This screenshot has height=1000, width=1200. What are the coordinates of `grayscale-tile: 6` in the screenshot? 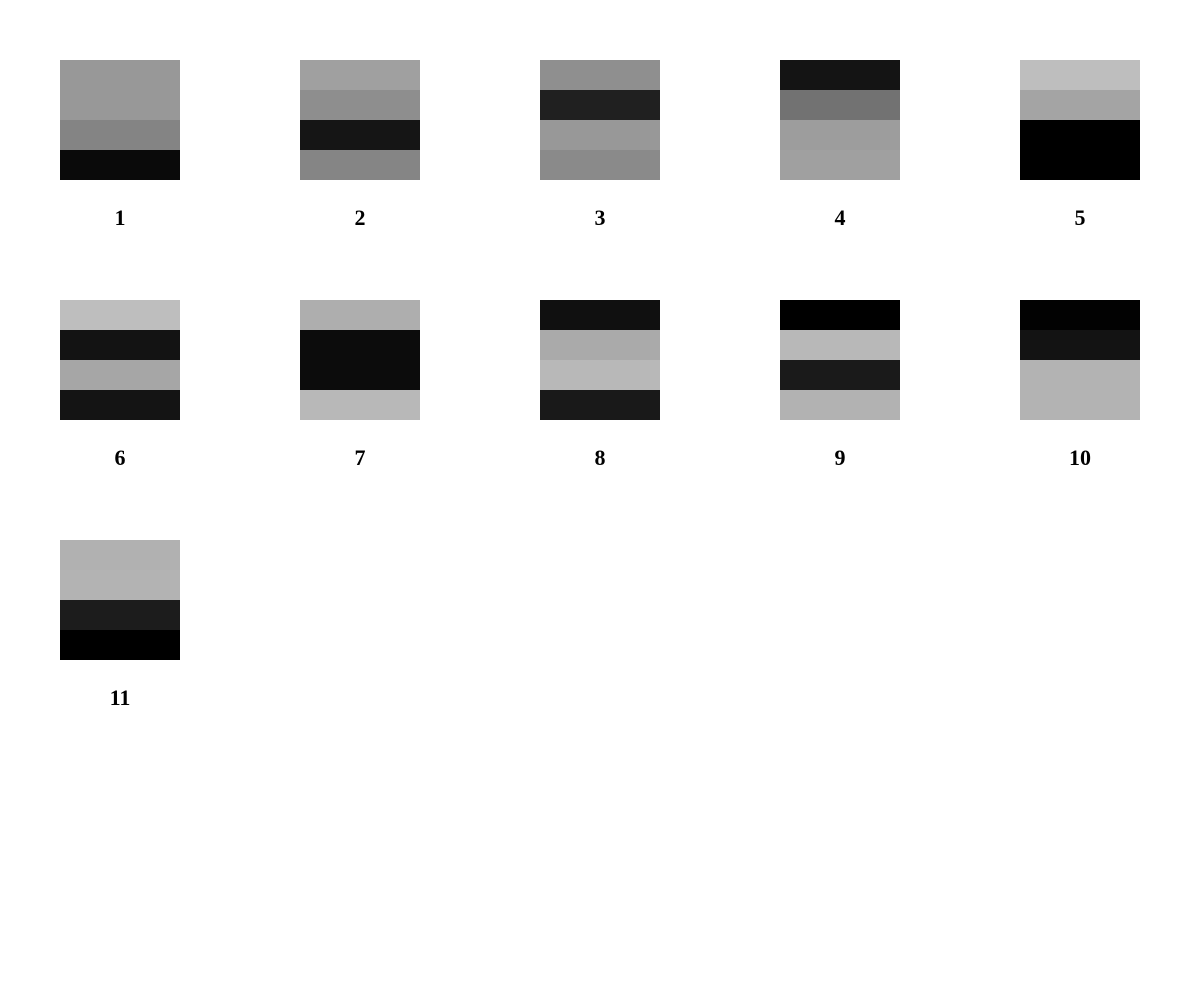 It's located at (120, 386).